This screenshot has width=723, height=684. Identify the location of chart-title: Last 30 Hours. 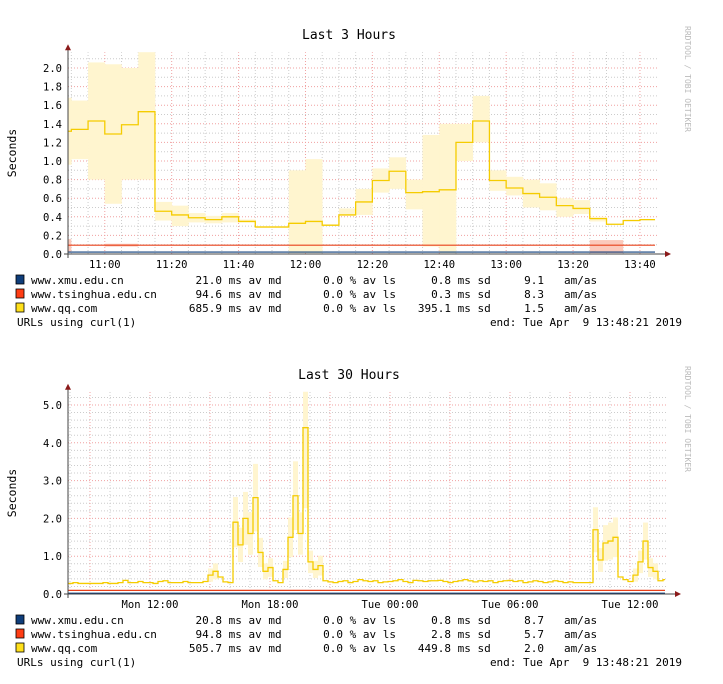
(349, 375).